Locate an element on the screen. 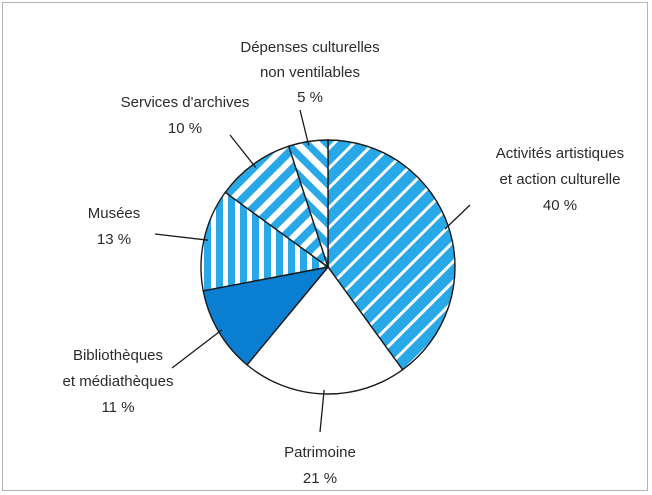 The image size is (652, 495). label-line: Activités artistiques is located at coordinates (560, 153).